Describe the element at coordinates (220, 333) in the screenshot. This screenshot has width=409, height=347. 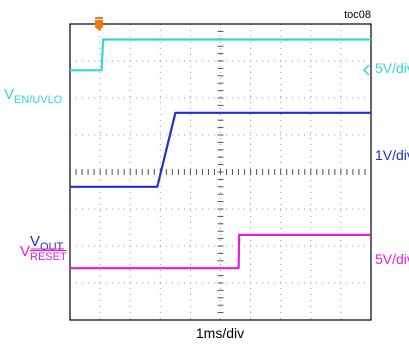
I see `x-axis-label: 1ms/div` at that location.